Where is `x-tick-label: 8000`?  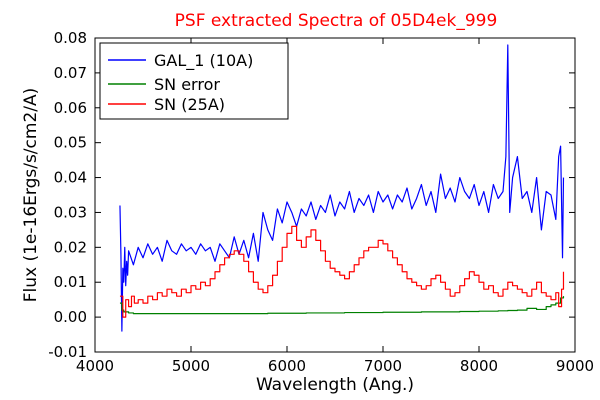
x-tick-label: 8000 is located at coordinates (479, 366).